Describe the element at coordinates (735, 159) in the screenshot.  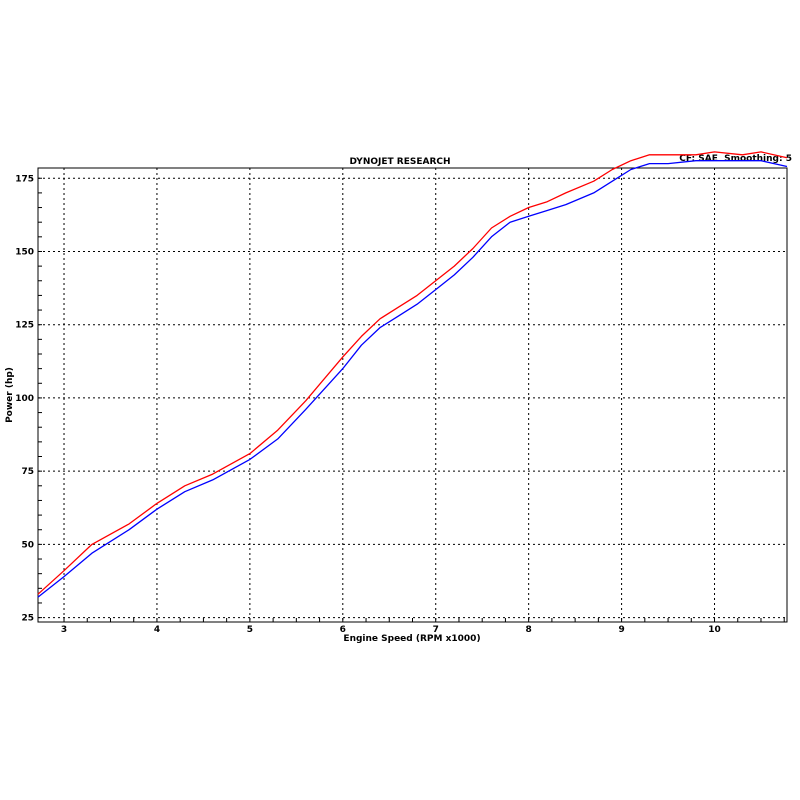
I see `corner-label: CF: SAE Smoothing: 5` at that location.